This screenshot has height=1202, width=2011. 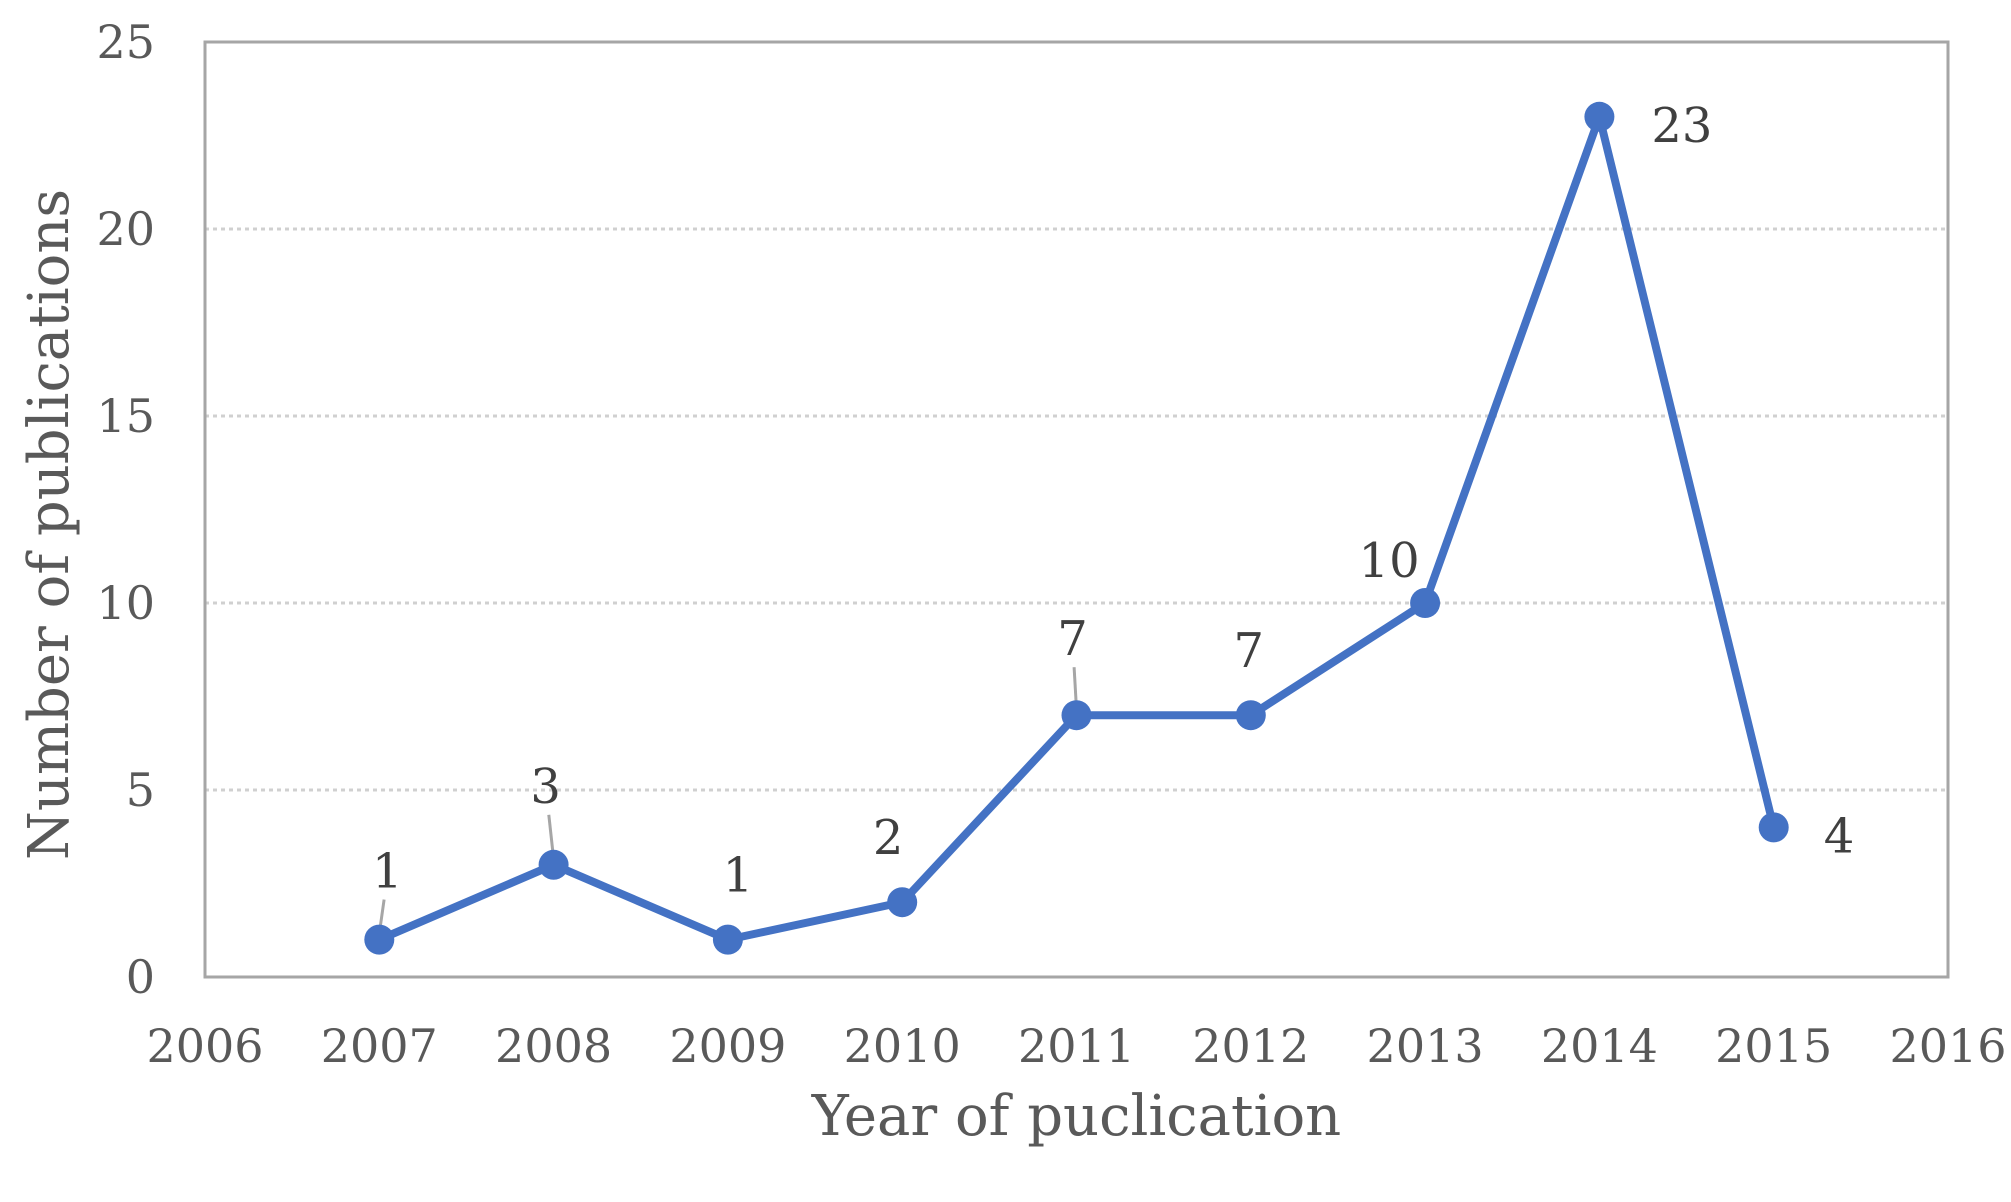 I want to click on x-tick-label: 2010, so click(x=902, y=1046).